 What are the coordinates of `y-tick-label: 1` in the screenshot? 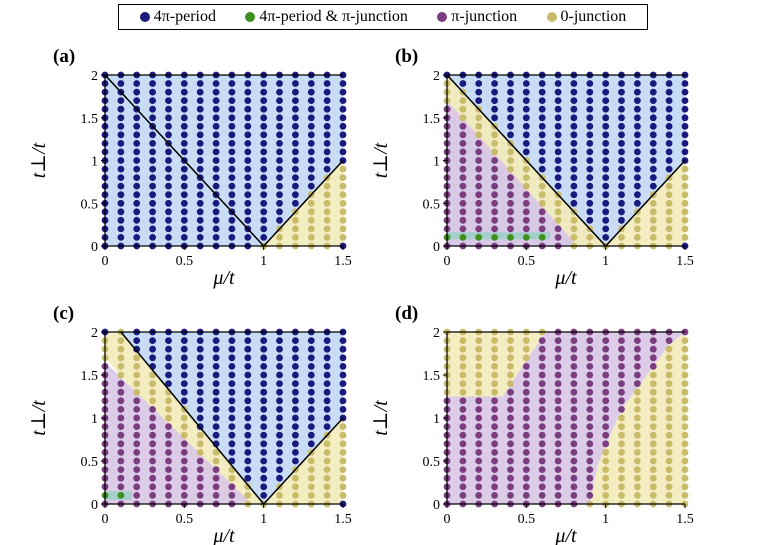 It's located at (94, 162).